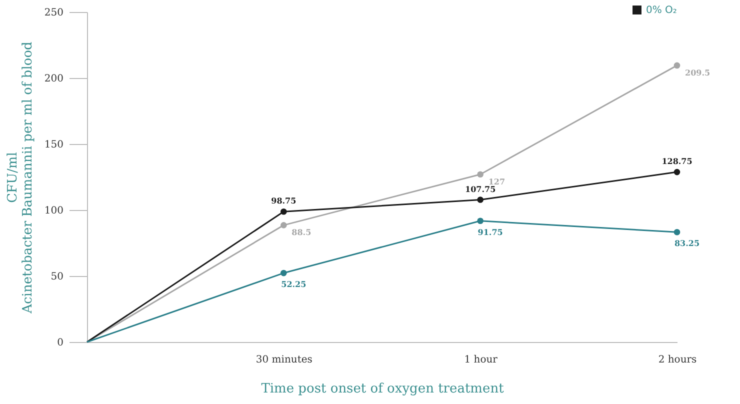 This screenshot has height=404, width=740. Describe the element at coordinates (497, 181) in the screenshot. I see `data-label: 127` at that location.